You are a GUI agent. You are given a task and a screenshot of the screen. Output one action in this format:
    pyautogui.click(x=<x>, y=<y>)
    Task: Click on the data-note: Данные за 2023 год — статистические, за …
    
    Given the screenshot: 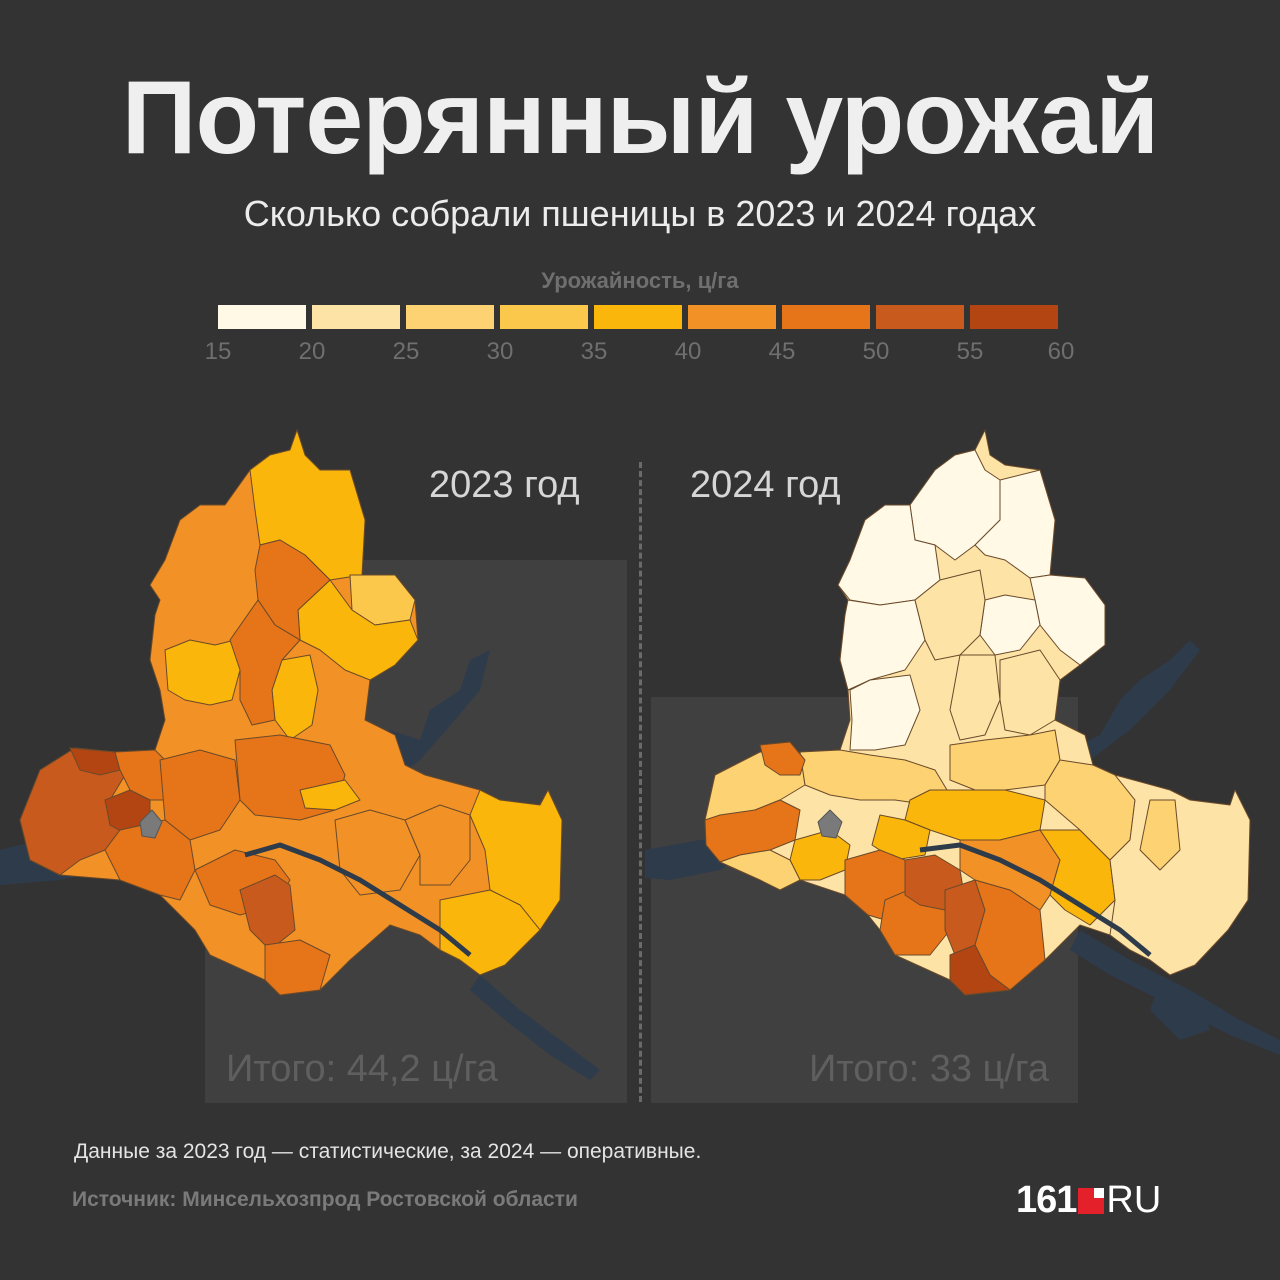 What is the action you would take?
    pyautogui.click(x=388, y=1151)
    